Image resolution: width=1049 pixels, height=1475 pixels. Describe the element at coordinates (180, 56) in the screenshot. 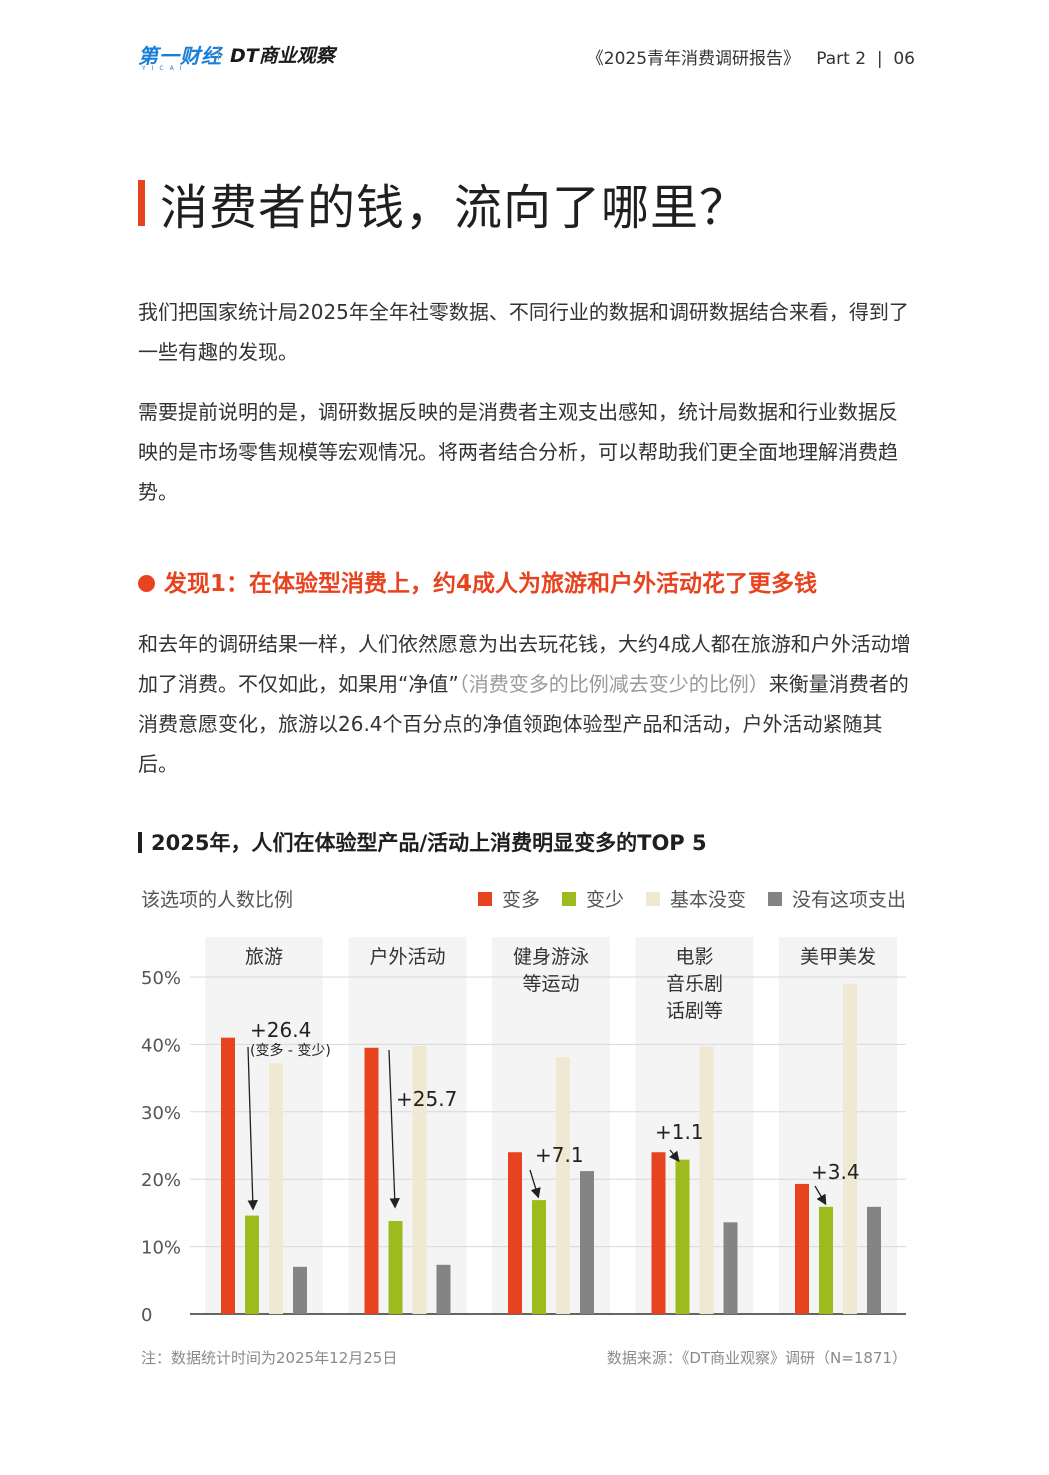

I see `yicai-logo: 第一财经` at that location.